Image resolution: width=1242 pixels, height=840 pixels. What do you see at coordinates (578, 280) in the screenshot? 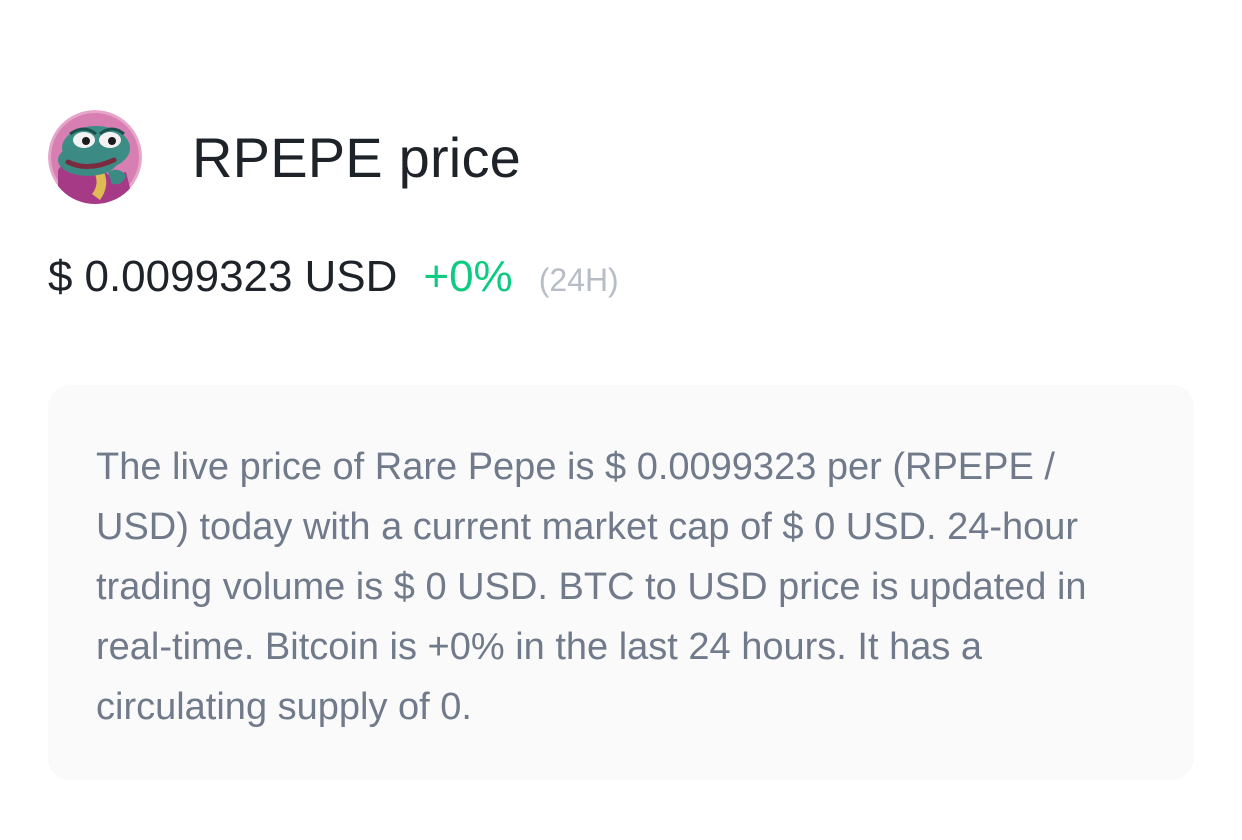
I see `price-change-period: (24H)` at bounding box center [578, 280].